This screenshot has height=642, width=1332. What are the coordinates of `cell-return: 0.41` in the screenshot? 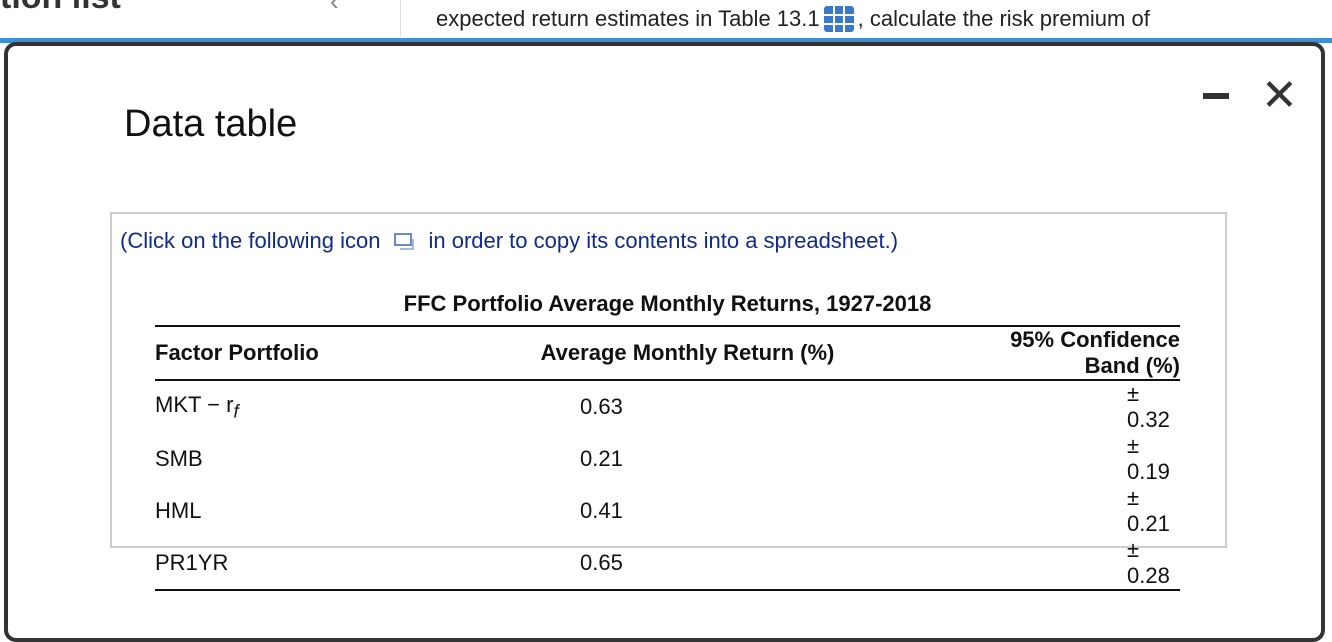 It's located at (601, 510).